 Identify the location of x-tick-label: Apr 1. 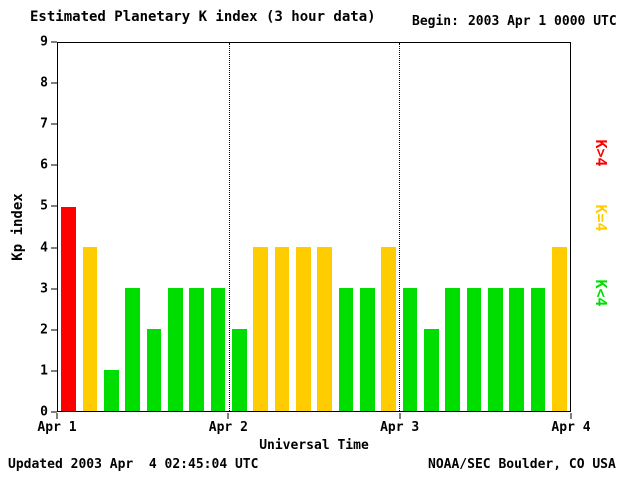
(57, 427).